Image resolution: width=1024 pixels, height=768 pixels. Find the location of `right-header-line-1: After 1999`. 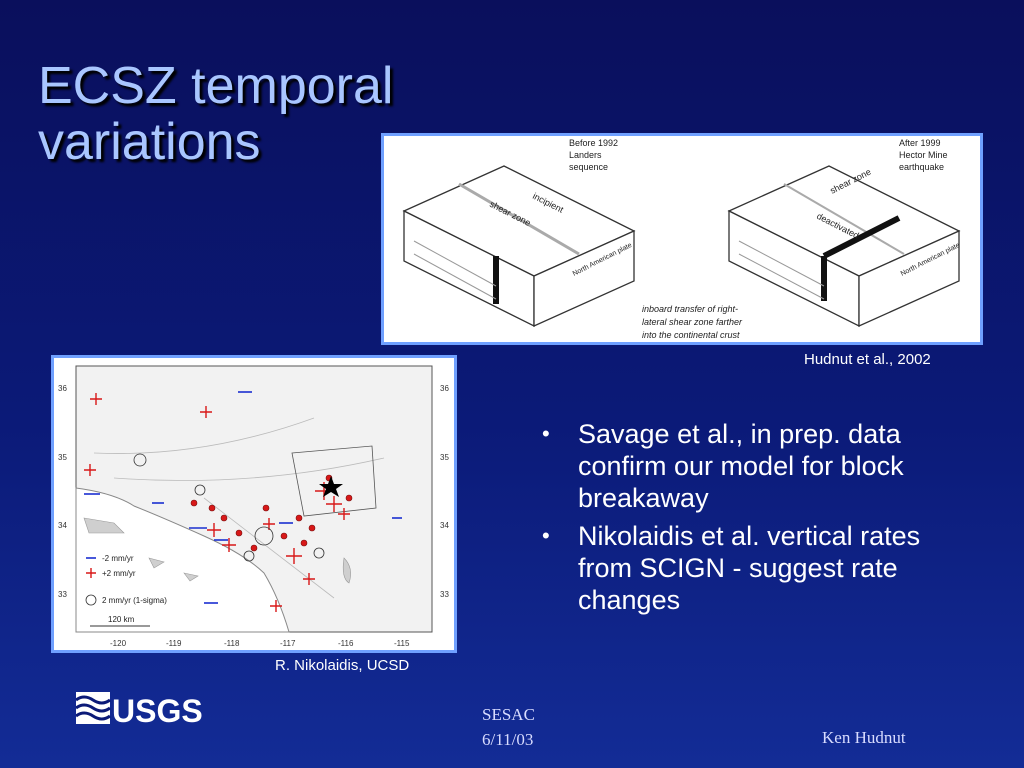

right-header-line-1: After 1999 is located at coordinates (920, 143).